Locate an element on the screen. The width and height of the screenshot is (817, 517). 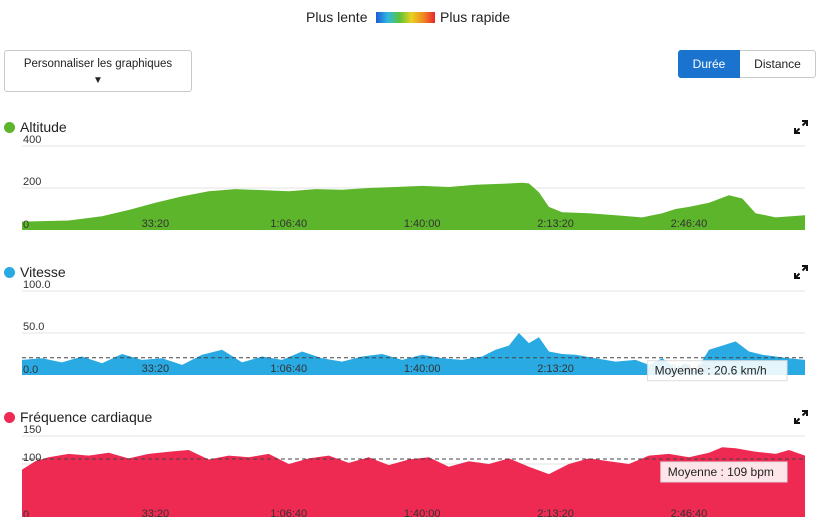
speed-y-tick-label: 0.0 is located at coordinates (30, 370).